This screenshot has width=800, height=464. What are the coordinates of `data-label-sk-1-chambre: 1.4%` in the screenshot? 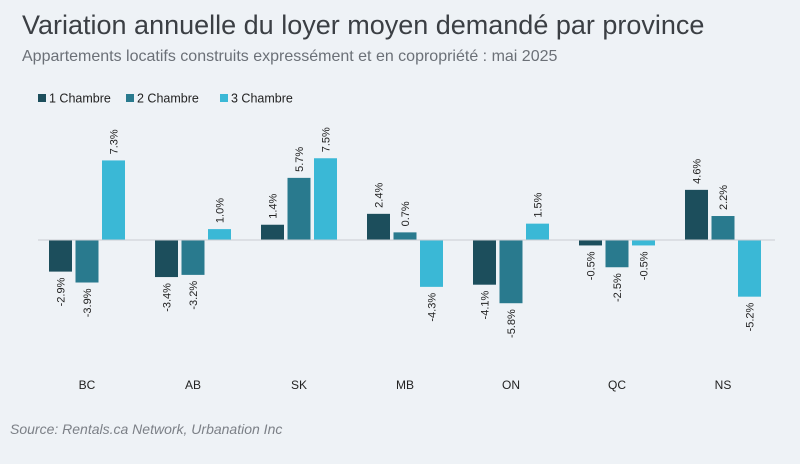 It's located at (274, 205).